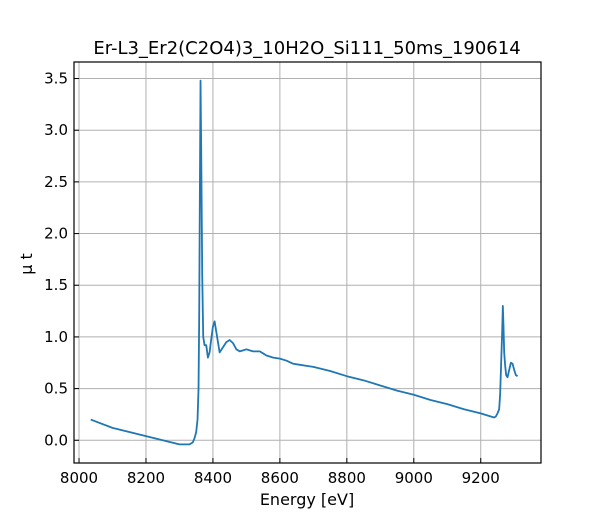  I want to click on x-tick-label: 8000, so click(79, 478).